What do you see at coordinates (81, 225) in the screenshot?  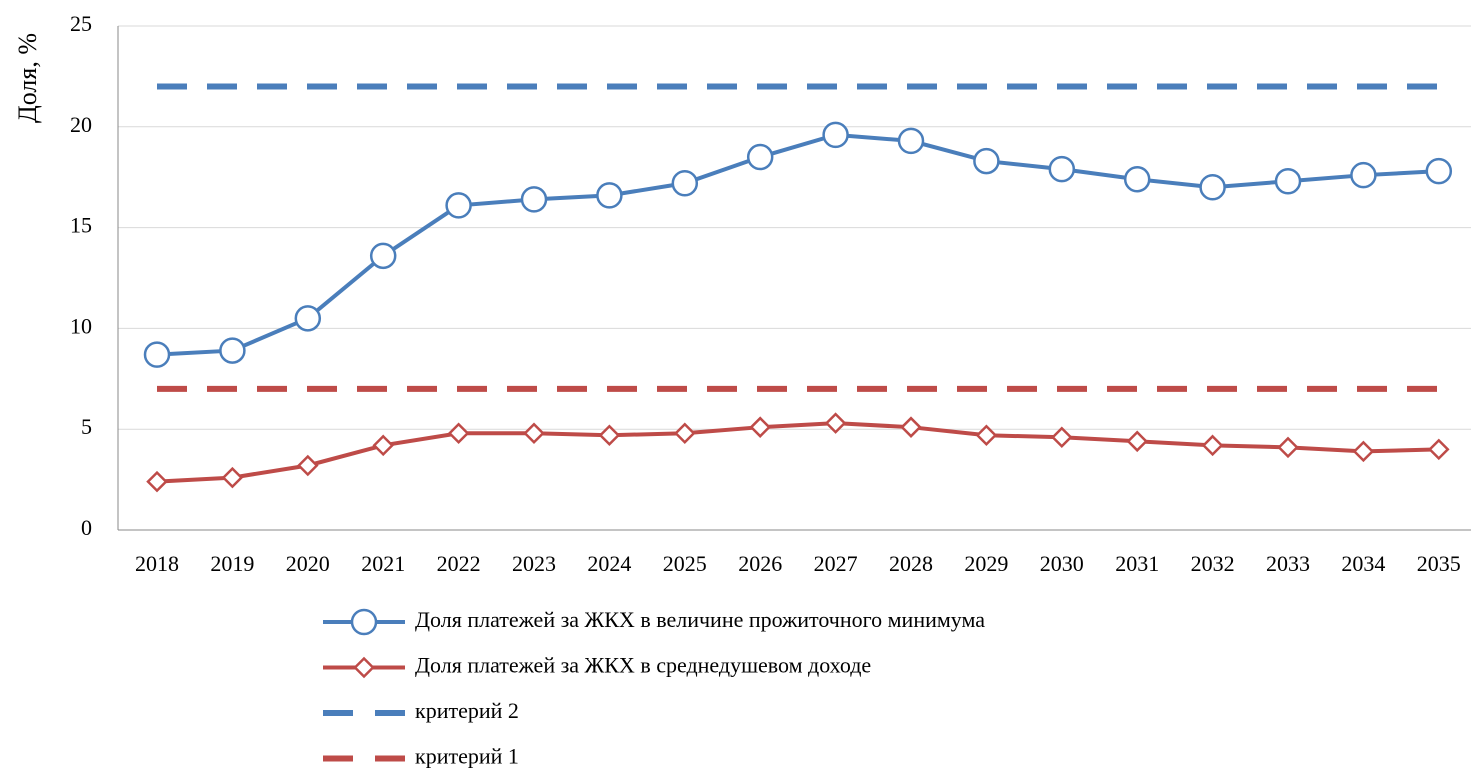 I see `y-tick-label: 15` at bounding box center [81, 225].